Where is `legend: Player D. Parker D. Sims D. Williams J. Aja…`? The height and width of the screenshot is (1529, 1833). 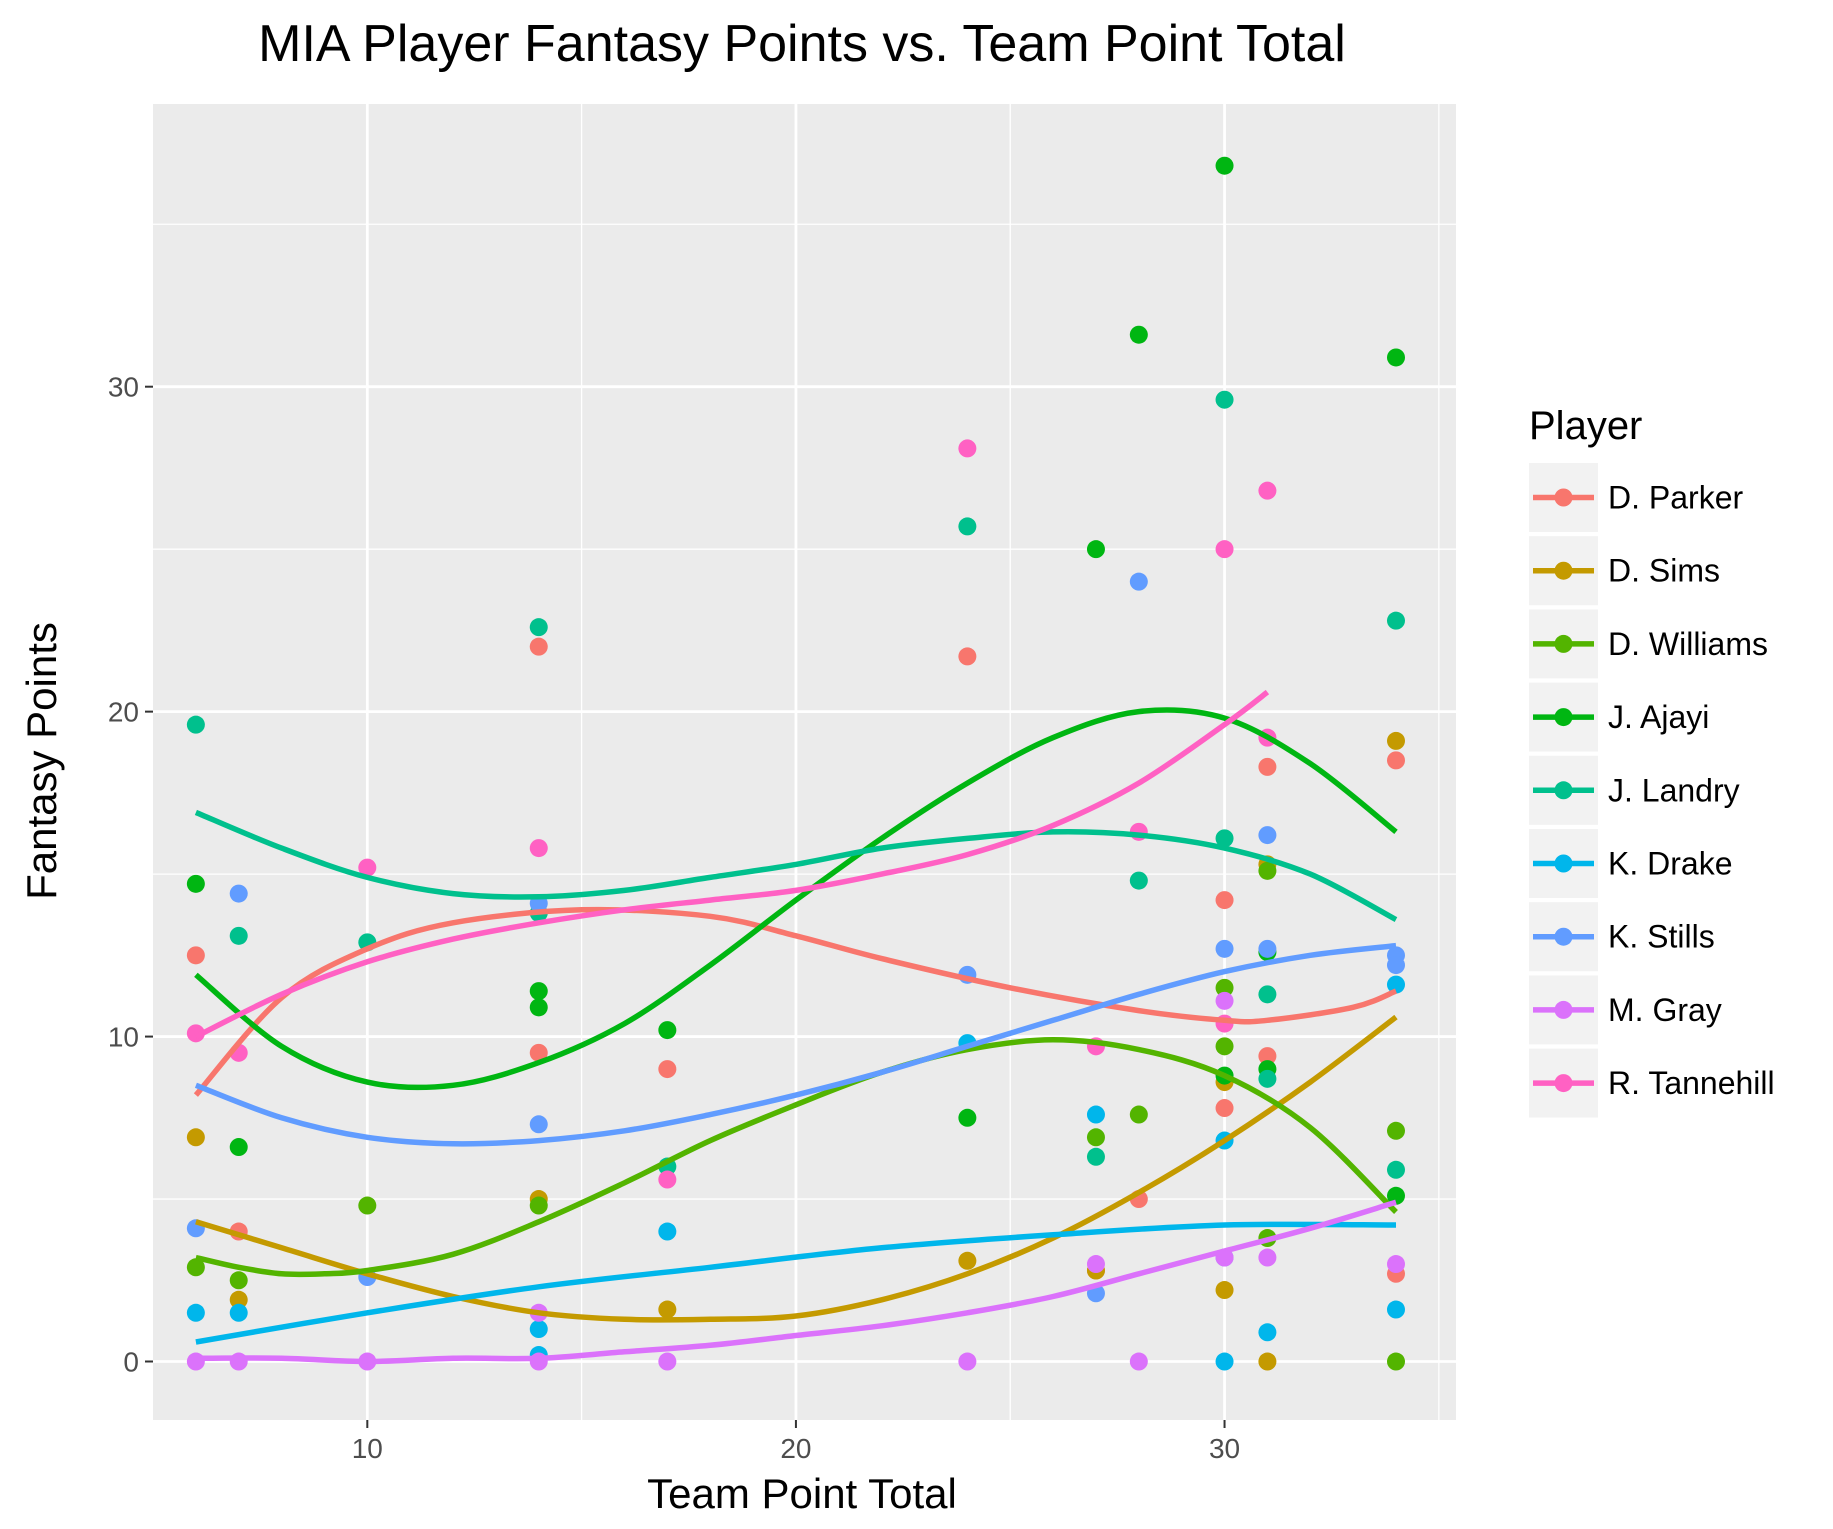 legend: Player D. Parker D. Sims D. Williams J. Aja… is located at coordinates (1652, 761).